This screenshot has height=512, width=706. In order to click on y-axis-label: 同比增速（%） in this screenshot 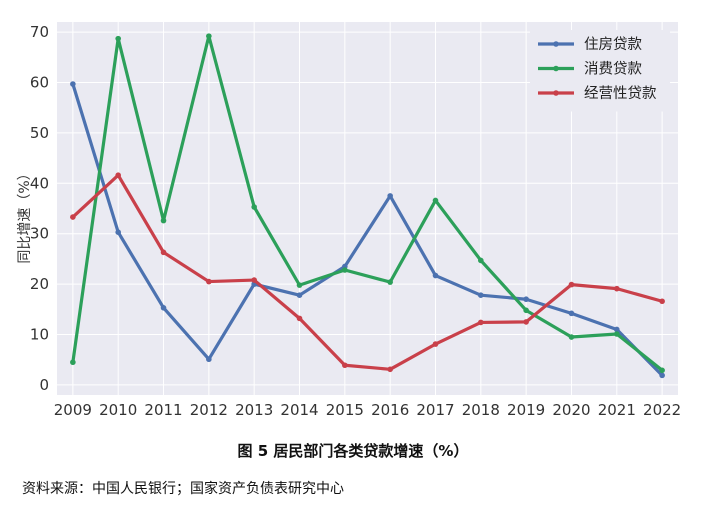, I will do `click(25, 214)`.